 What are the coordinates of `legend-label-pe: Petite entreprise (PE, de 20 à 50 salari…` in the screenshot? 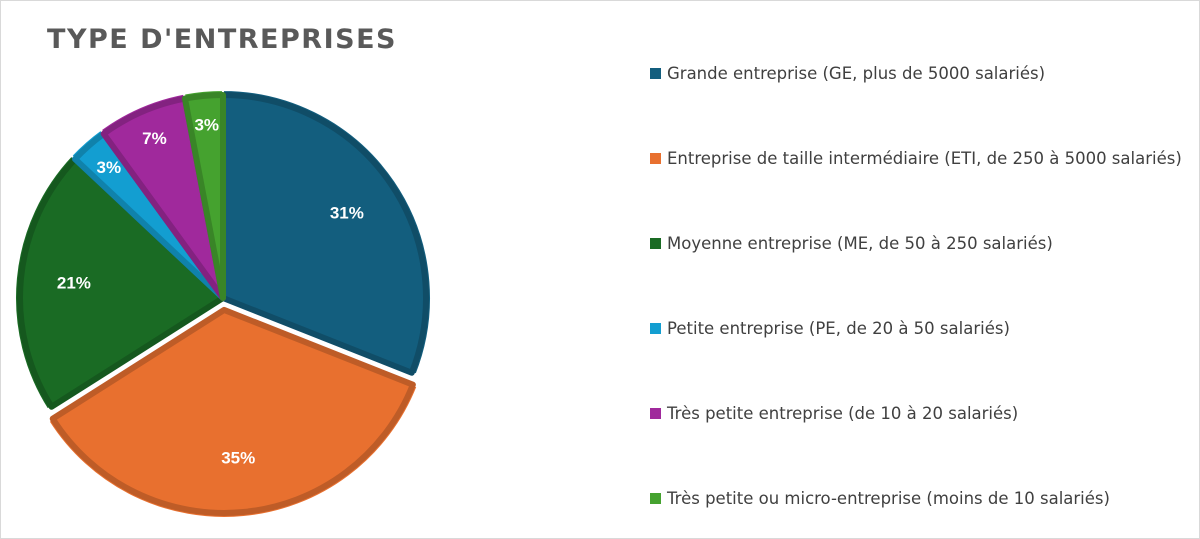 It's located at (838, 328).